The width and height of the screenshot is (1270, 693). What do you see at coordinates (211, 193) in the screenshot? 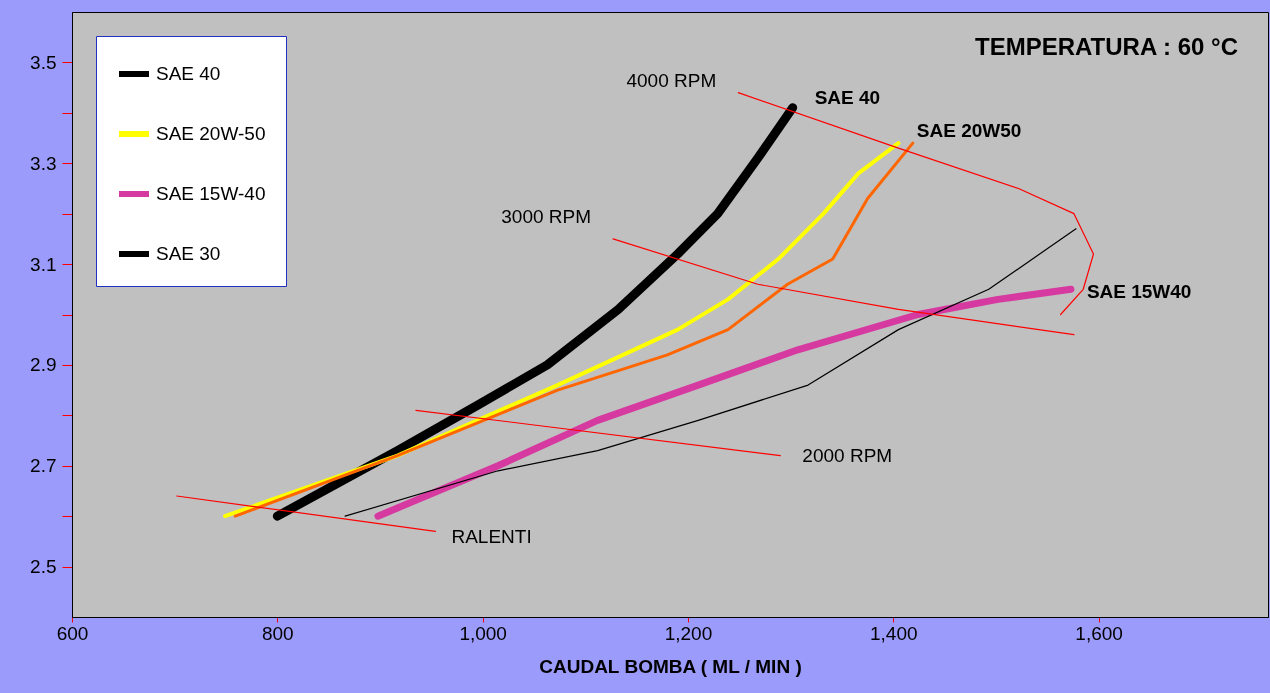
I see `legend-label: SAE 15W-40` at bounding box center [211, 193].